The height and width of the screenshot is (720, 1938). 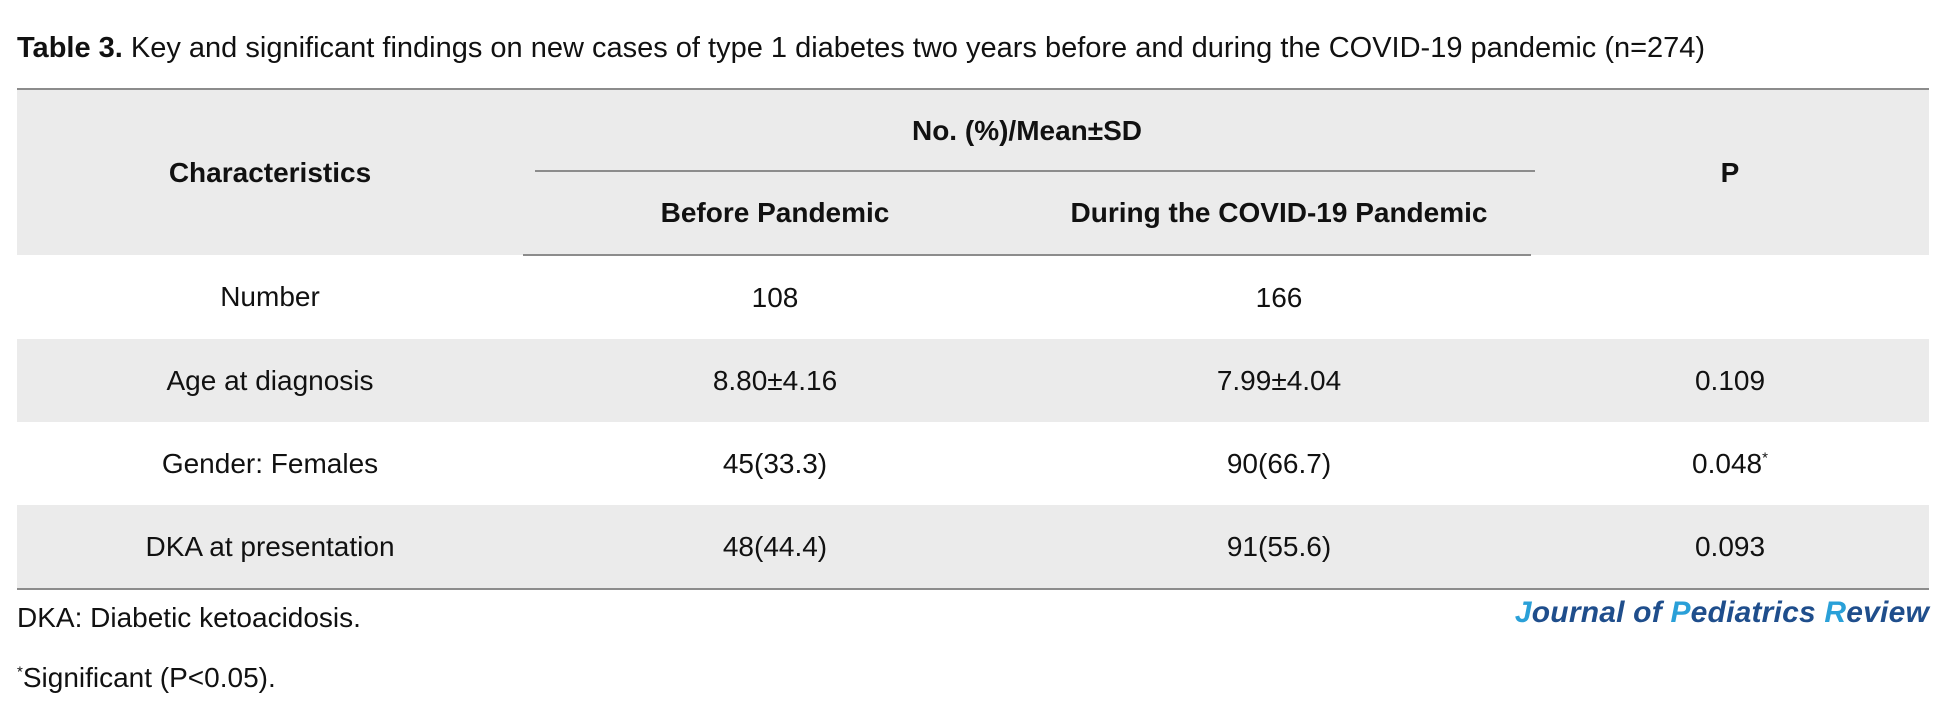 What do you see at coordinates (775, 297) in the screenshot?
I see `cell-before: 108` at bounding box center [775, 297].